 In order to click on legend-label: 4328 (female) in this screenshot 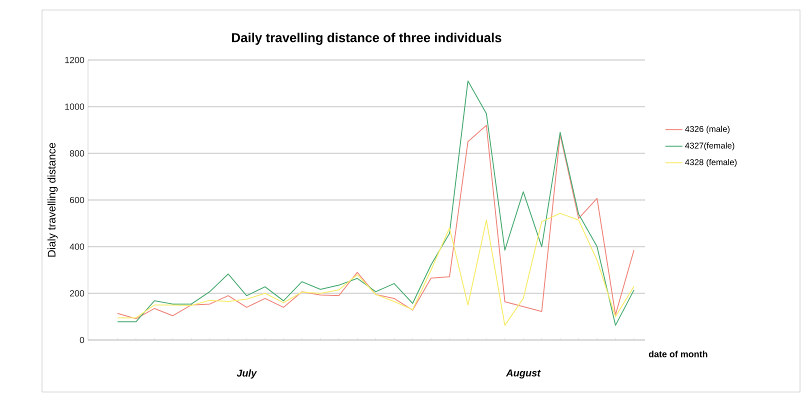, I will do `click(711, 162)`.